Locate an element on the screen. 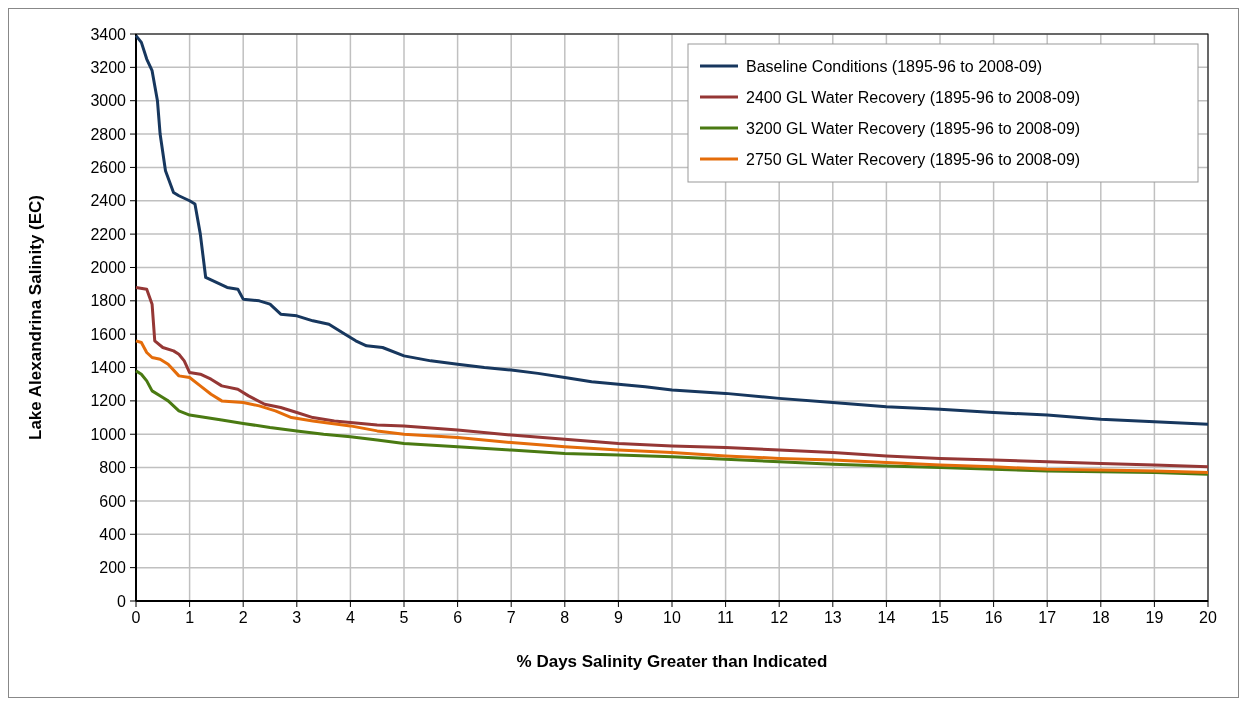 Image resolution: width=1247 pixels, height=706 pixels. x-tick-label: 0 is located at coordinates (136, 617).